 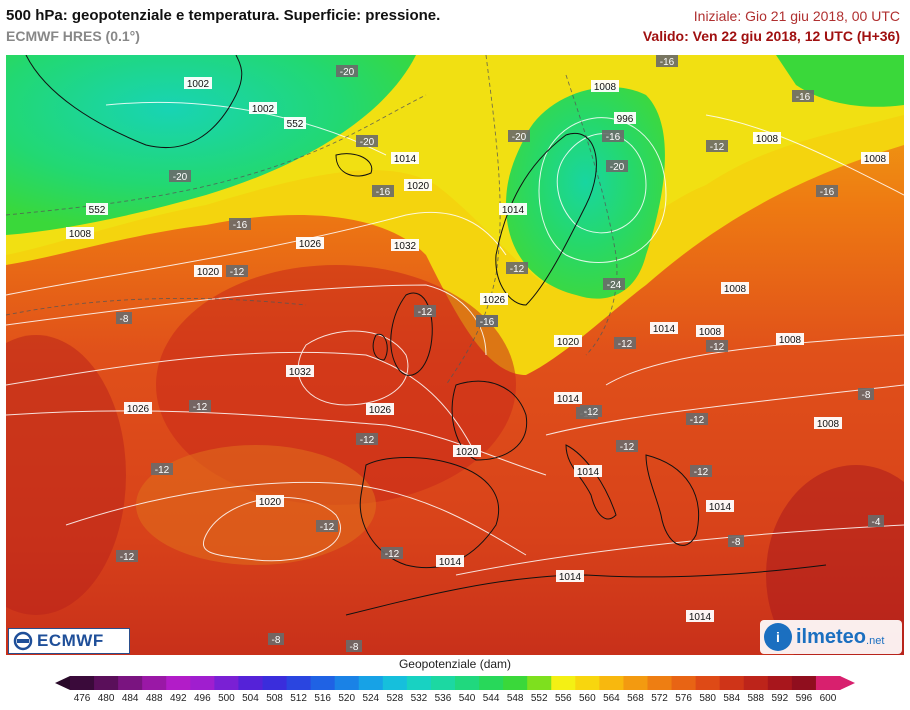 I want to click on temperature-label: -4, so click(x=876, y=521).